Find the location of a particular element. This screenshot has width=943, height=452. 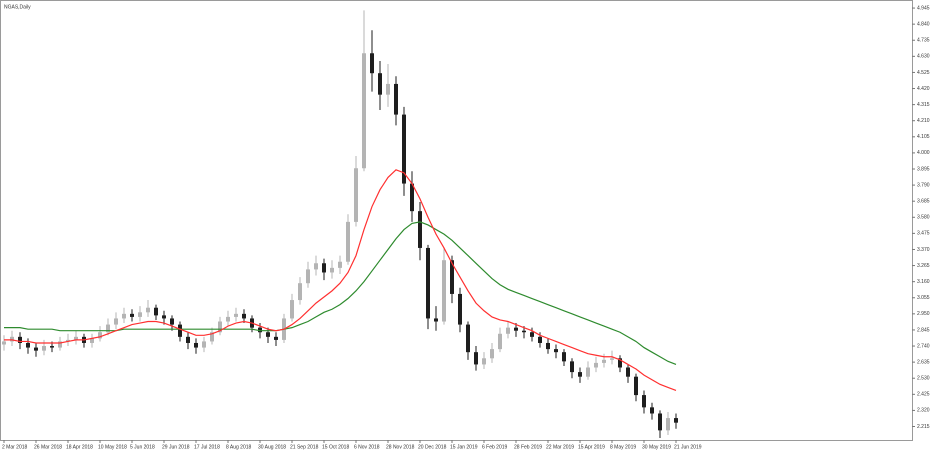

y-tick-label: 4.630 is located at coordinates (923, 57).